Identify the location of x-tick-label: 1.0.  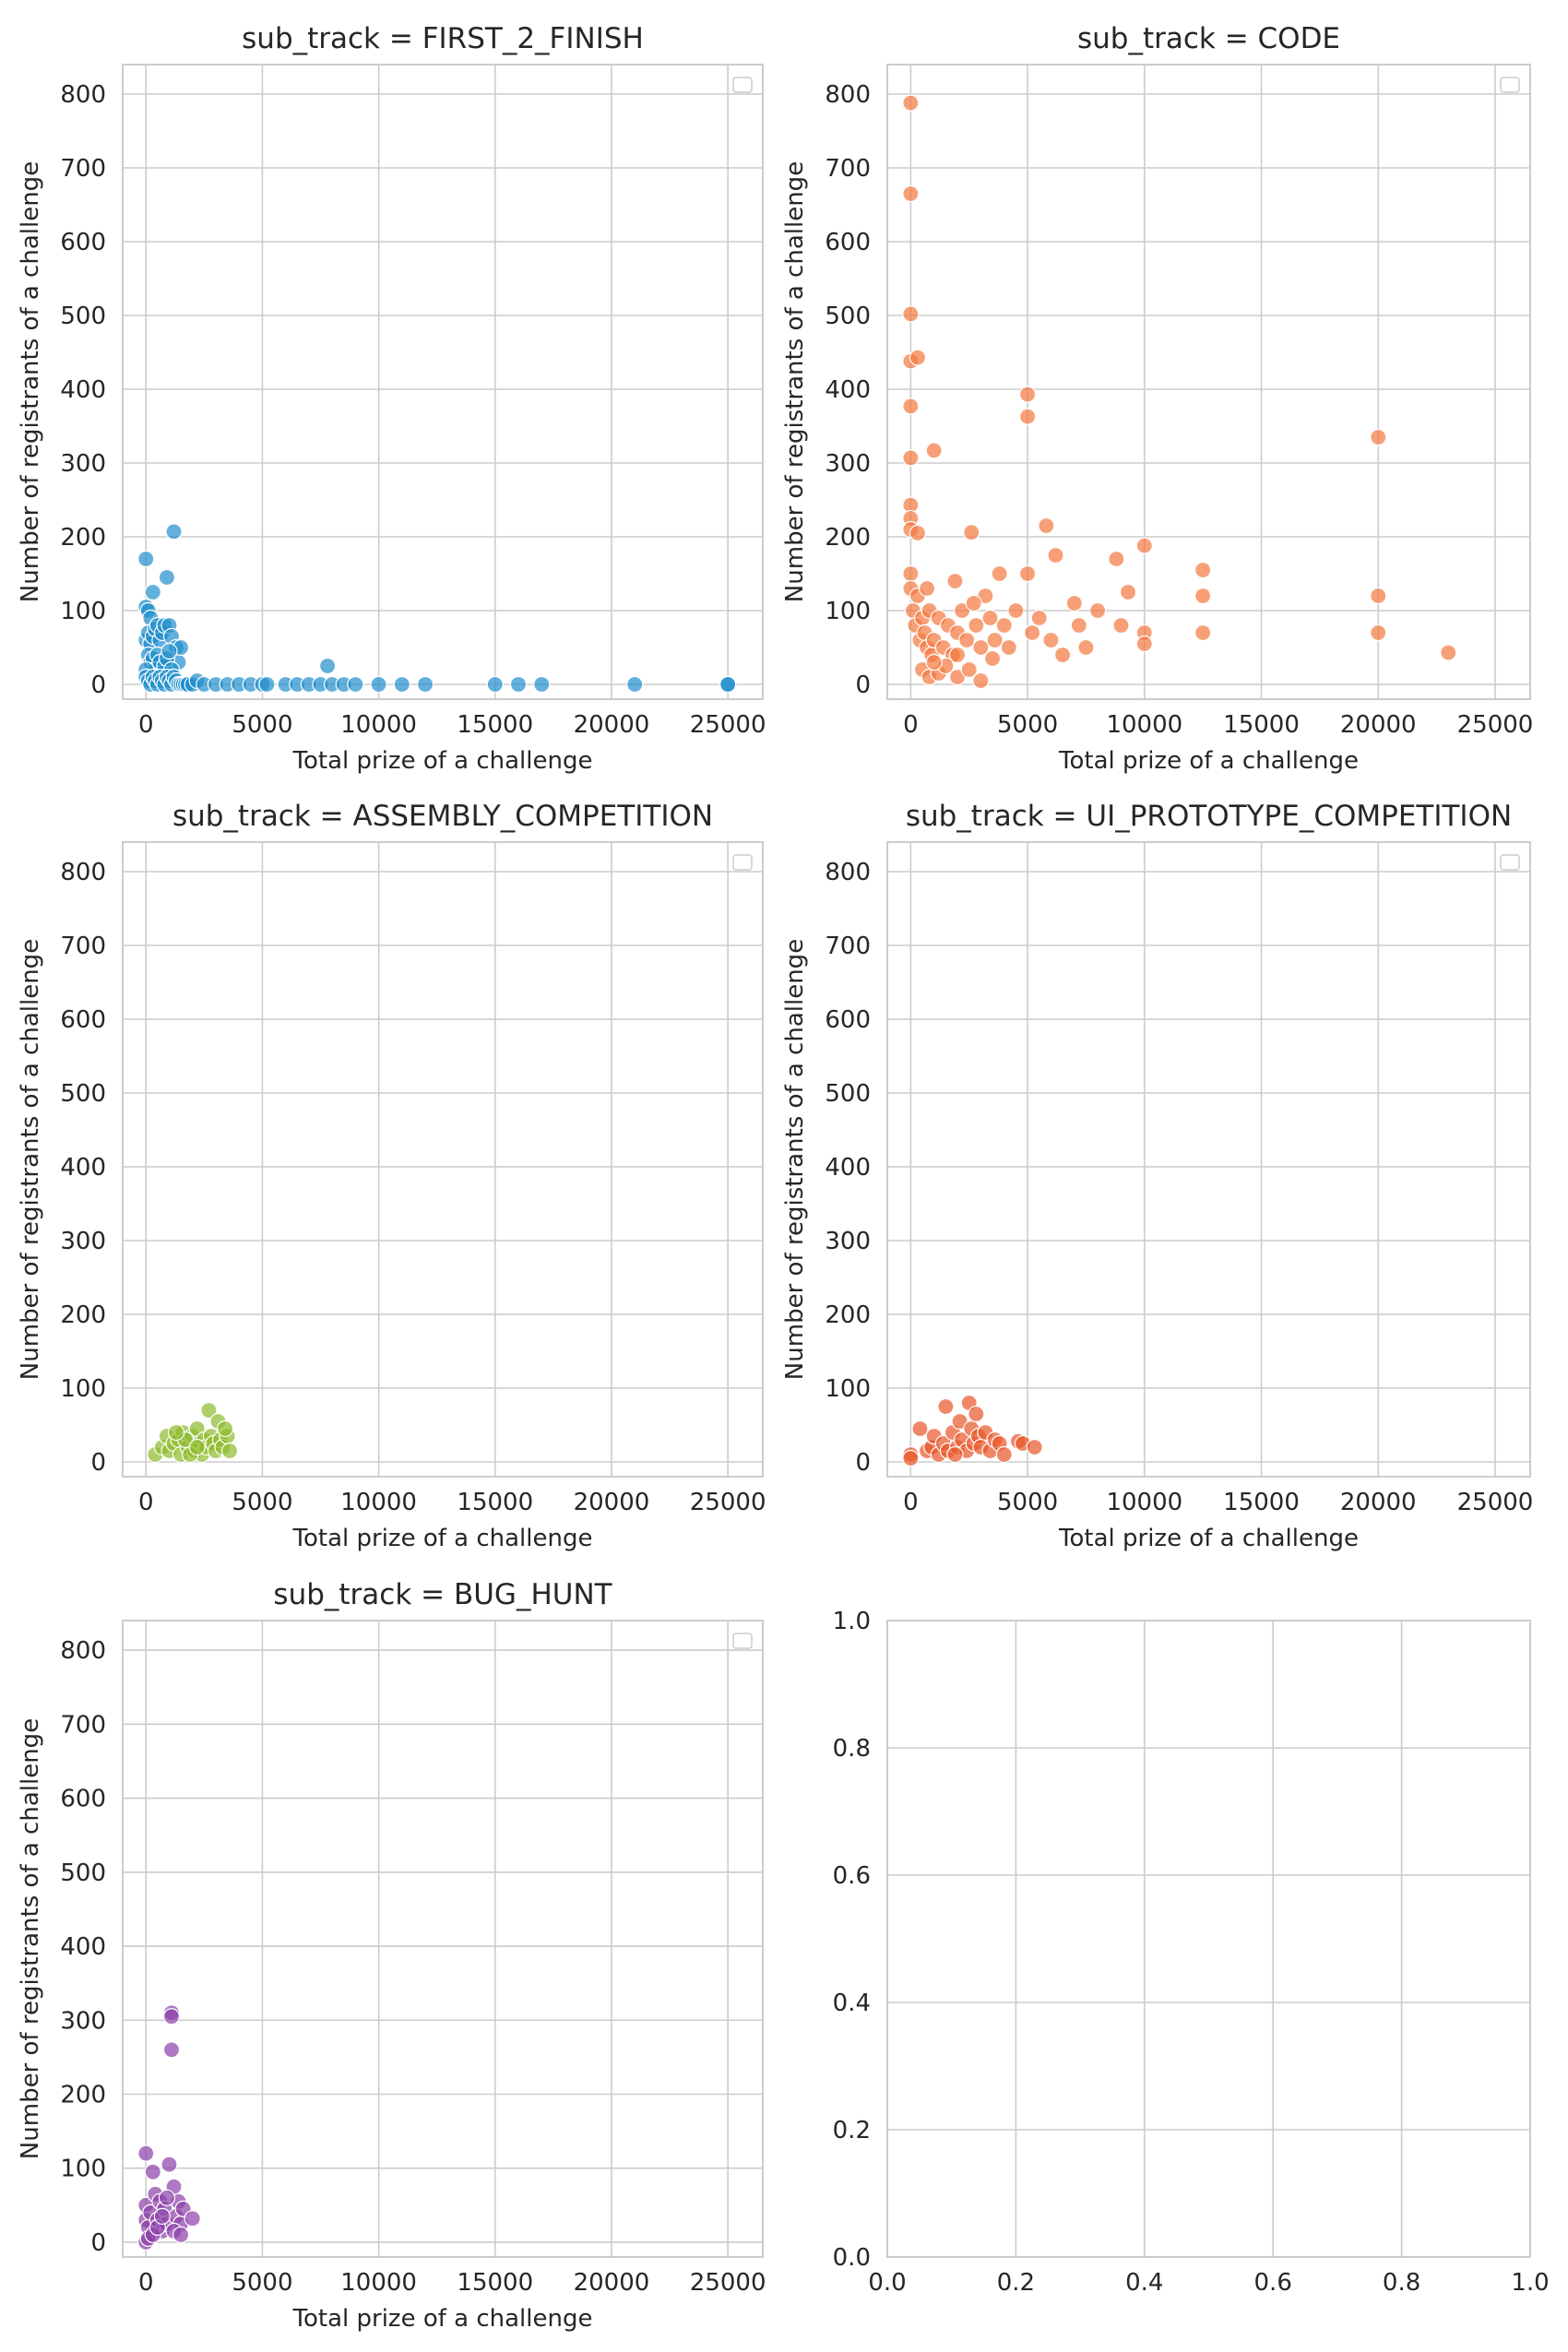
(1530, 2283).